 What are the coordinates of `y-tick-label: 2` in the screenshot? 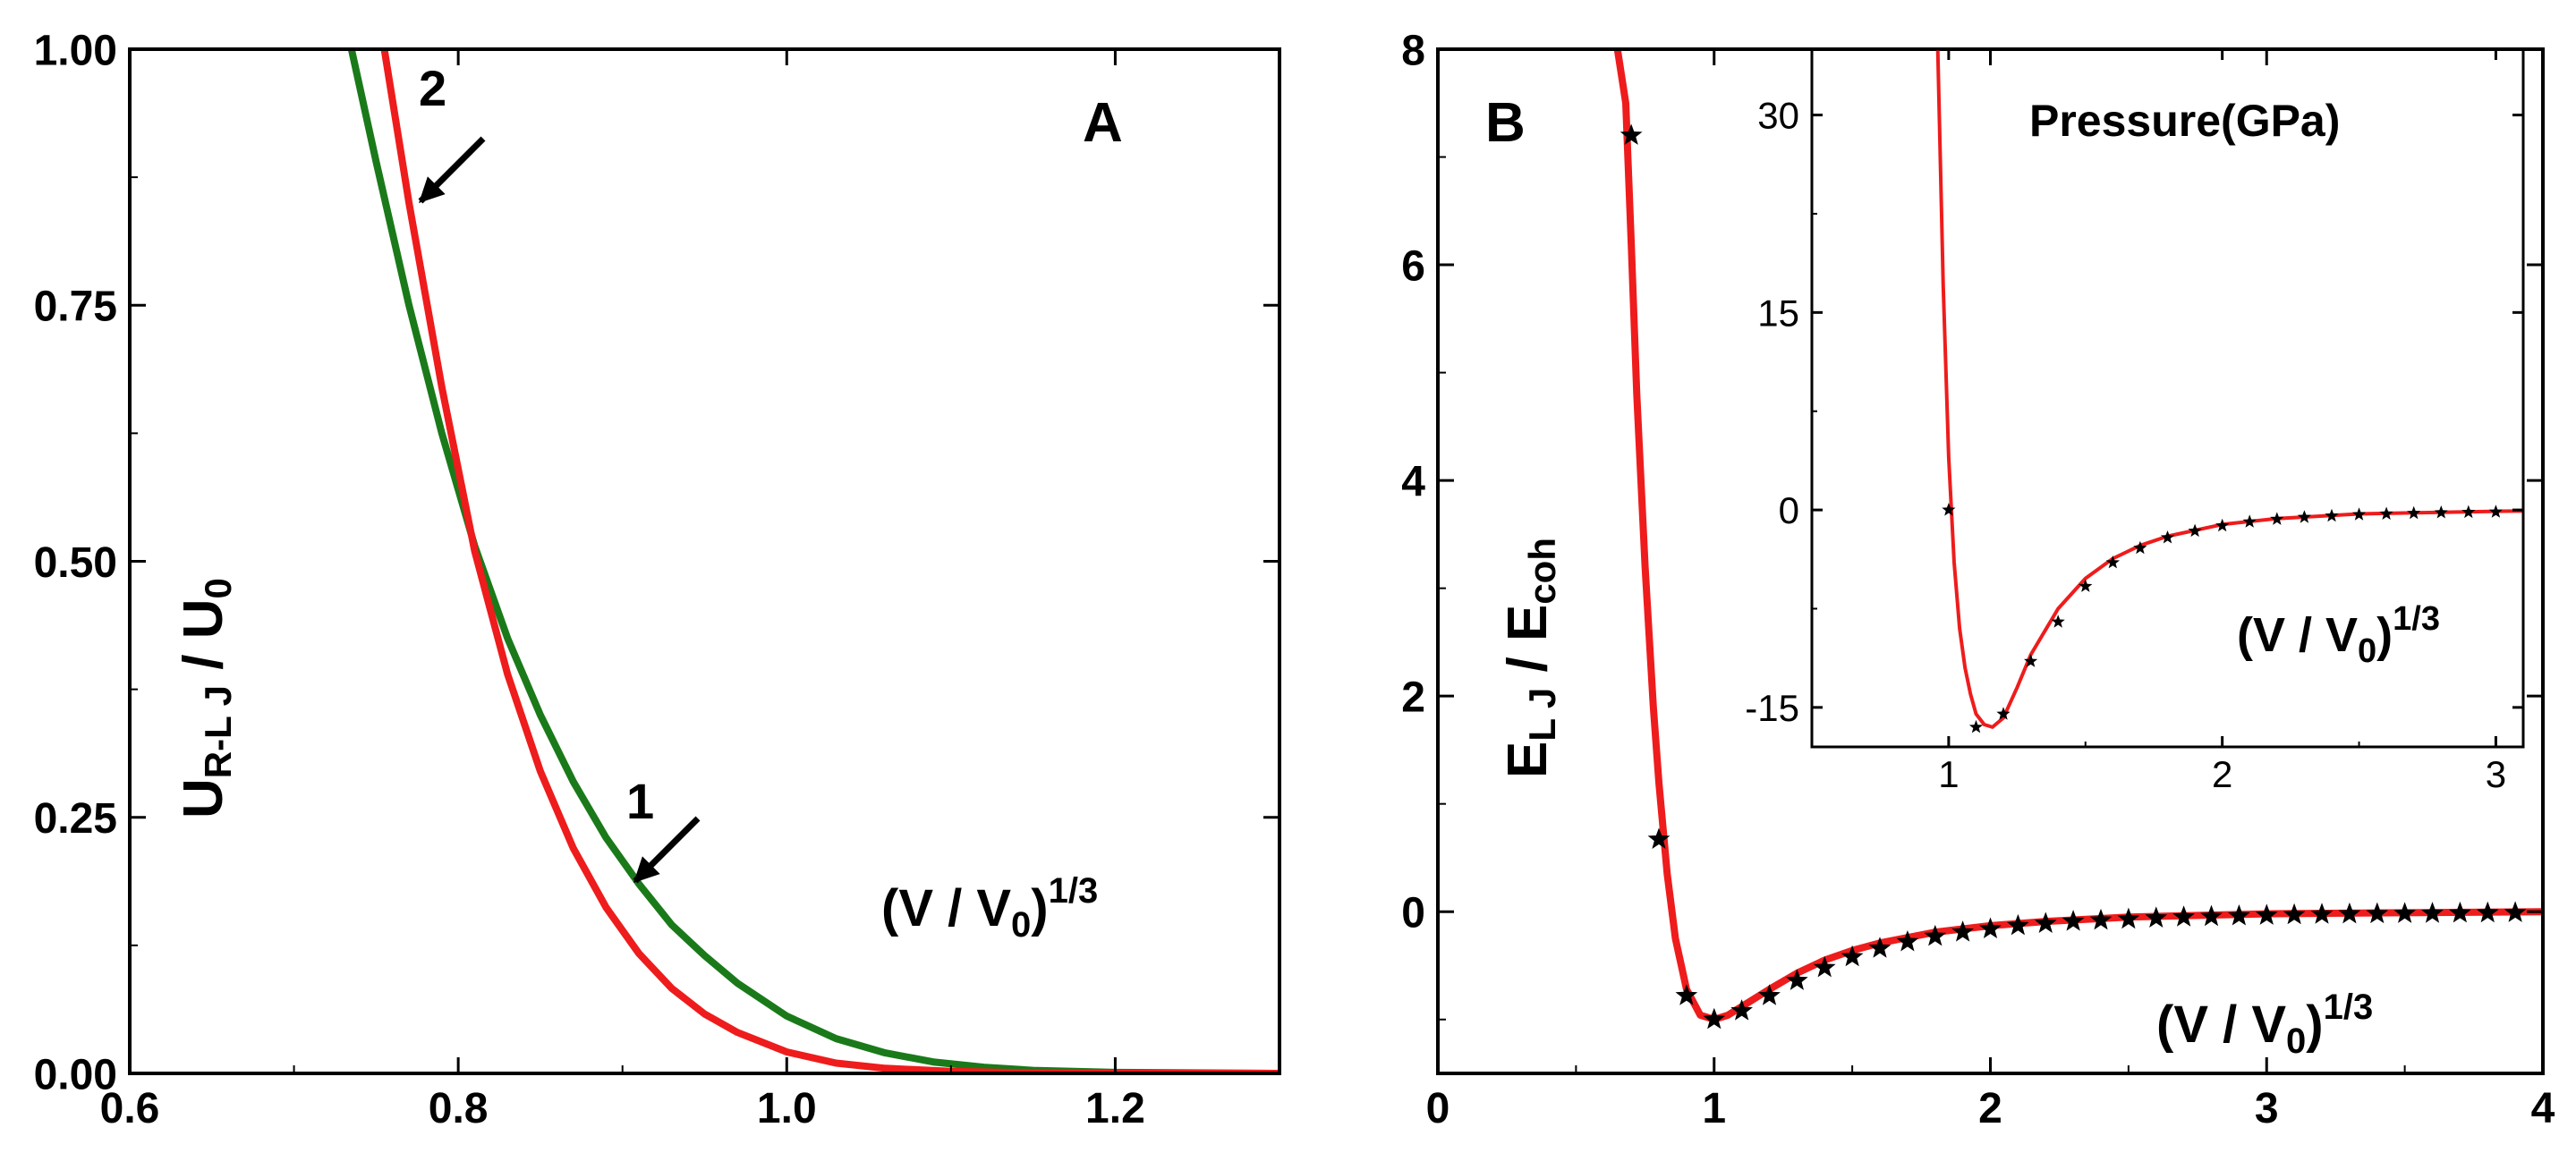 It's located at (1413, 697).